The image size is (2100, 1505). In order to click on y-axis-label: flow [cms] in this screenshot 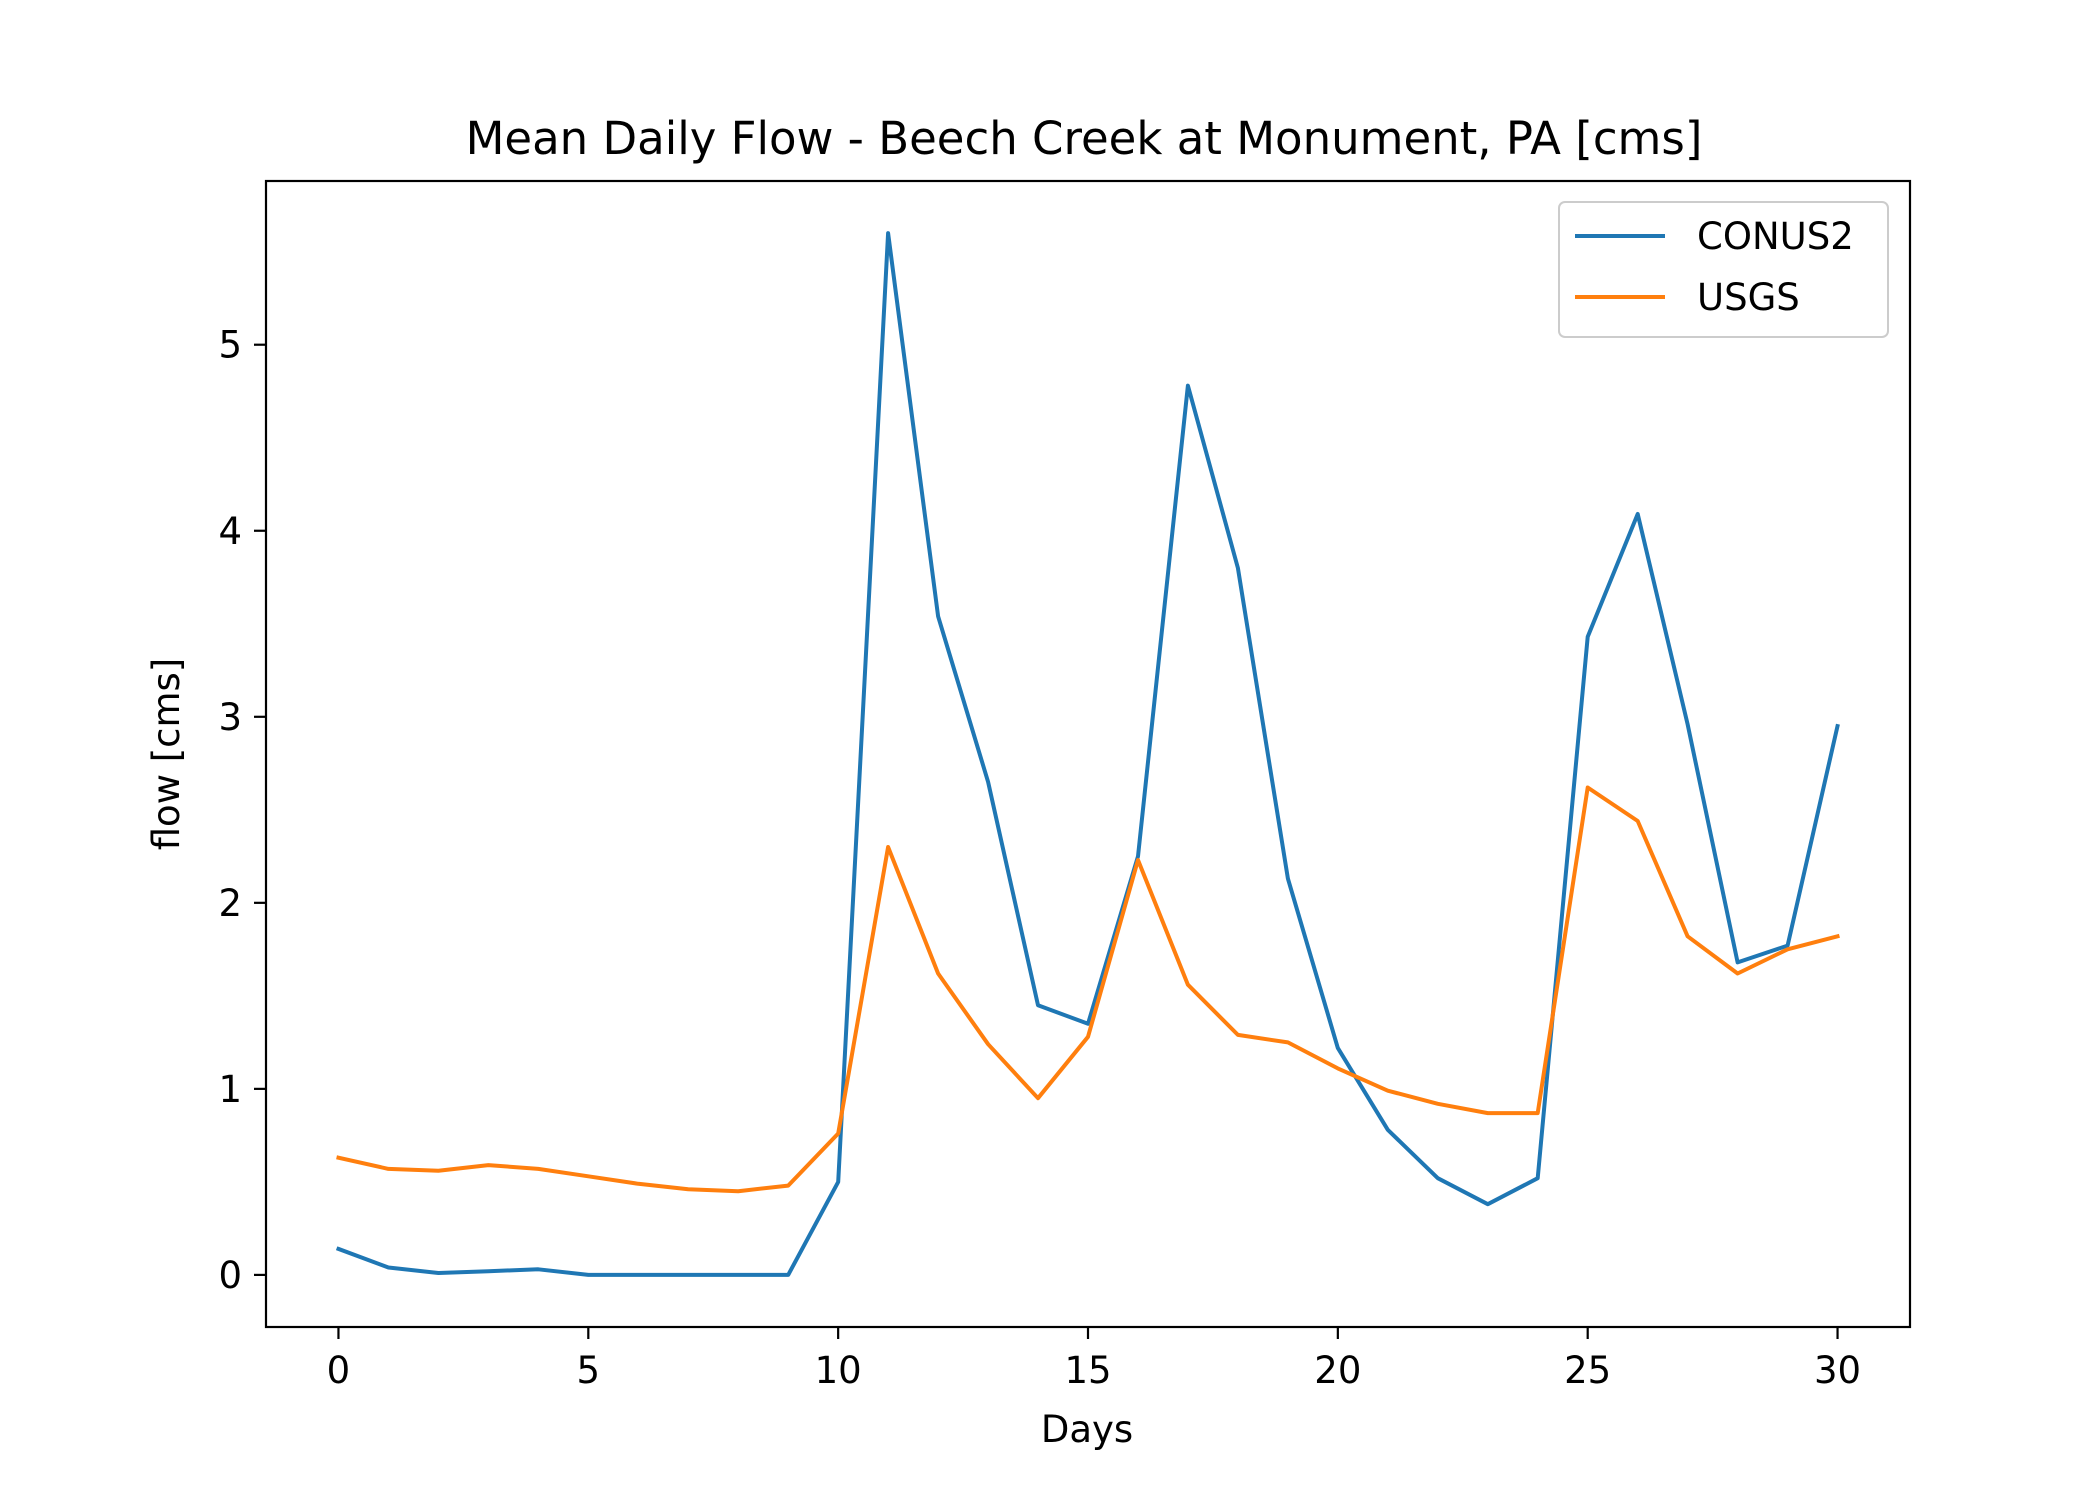, I will do `click(166, 754)`.